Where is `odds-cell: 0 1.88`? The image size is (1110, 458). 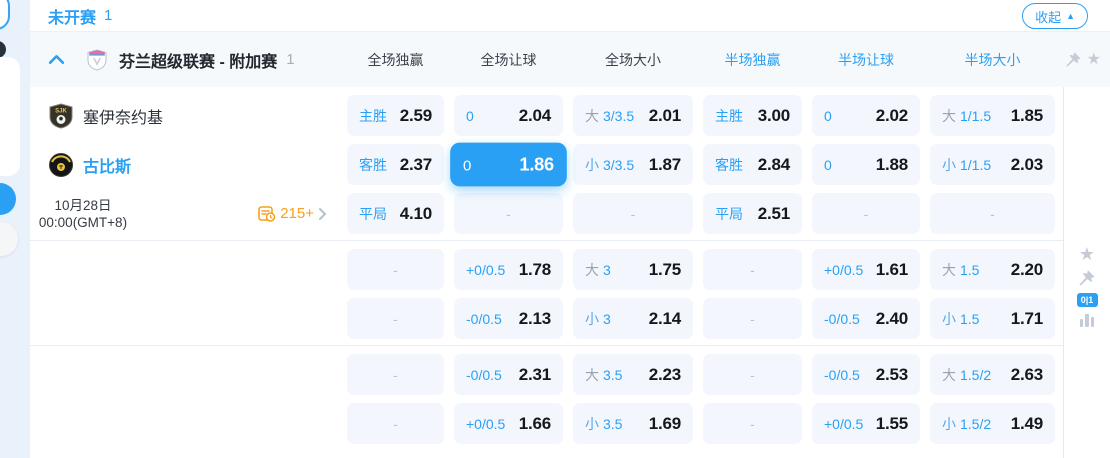 odds-cell: 0 1.88 is located at coordinates (866, 164).